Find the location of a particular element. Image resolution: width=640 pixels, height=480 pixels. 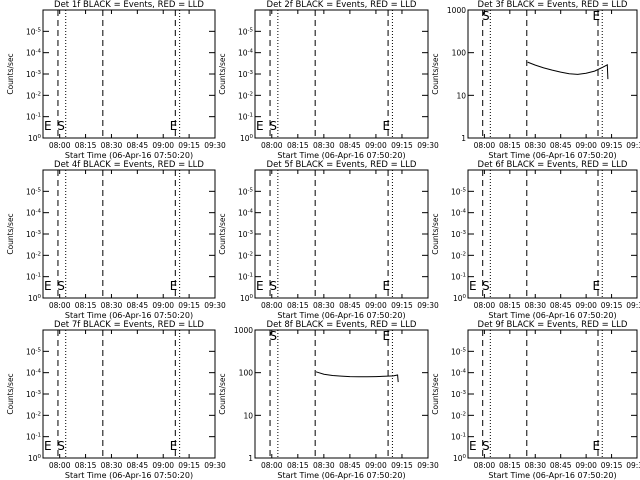

panel-title: Det 7f BLACK = Events, RED = LLD is located at coordinates (129, 325).